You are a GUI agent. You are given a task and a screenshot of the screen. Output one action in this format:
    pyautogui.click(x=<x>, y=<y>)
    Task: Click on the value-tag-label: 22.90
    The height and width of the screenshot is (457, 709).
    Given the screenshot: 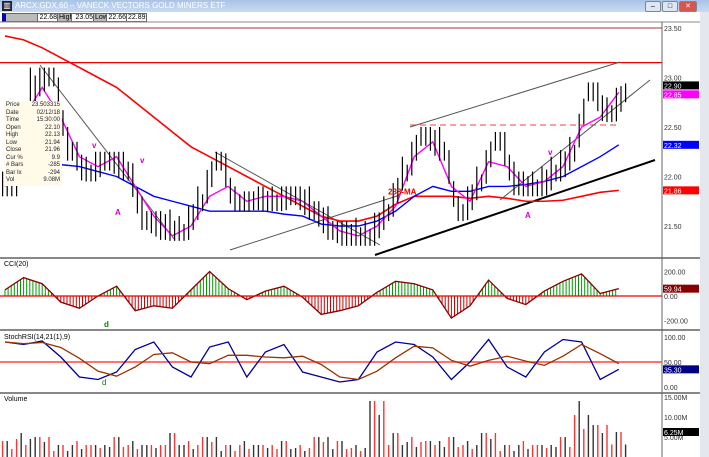 What is the action you would take?
    pyautogui.click(x=673, y=86)
    